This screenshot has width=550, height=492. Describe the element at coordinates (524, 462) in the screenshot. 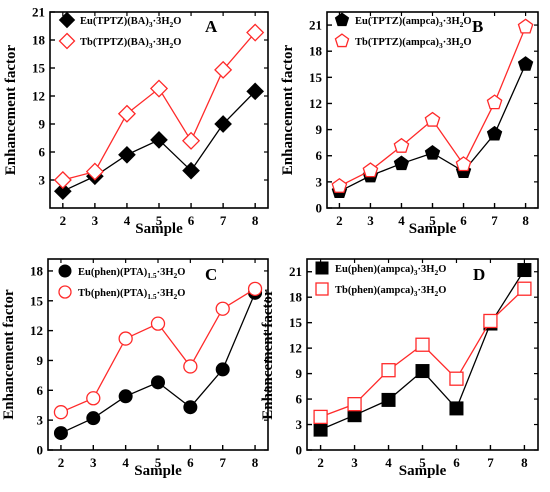

I see `x-tick-label: 8` at that location.